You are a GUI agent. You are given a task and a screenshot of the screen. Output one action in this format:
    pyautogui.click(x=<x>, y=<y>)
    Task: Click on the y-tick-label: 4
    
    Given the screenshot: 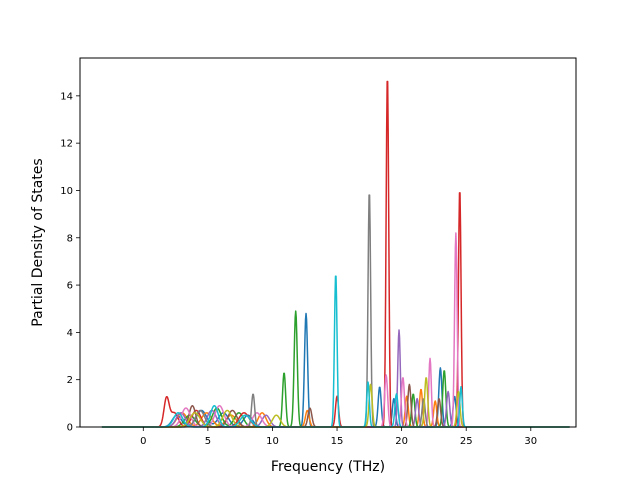 What is the action you would take?
    pyautogui.click(x=70, y=333)
    